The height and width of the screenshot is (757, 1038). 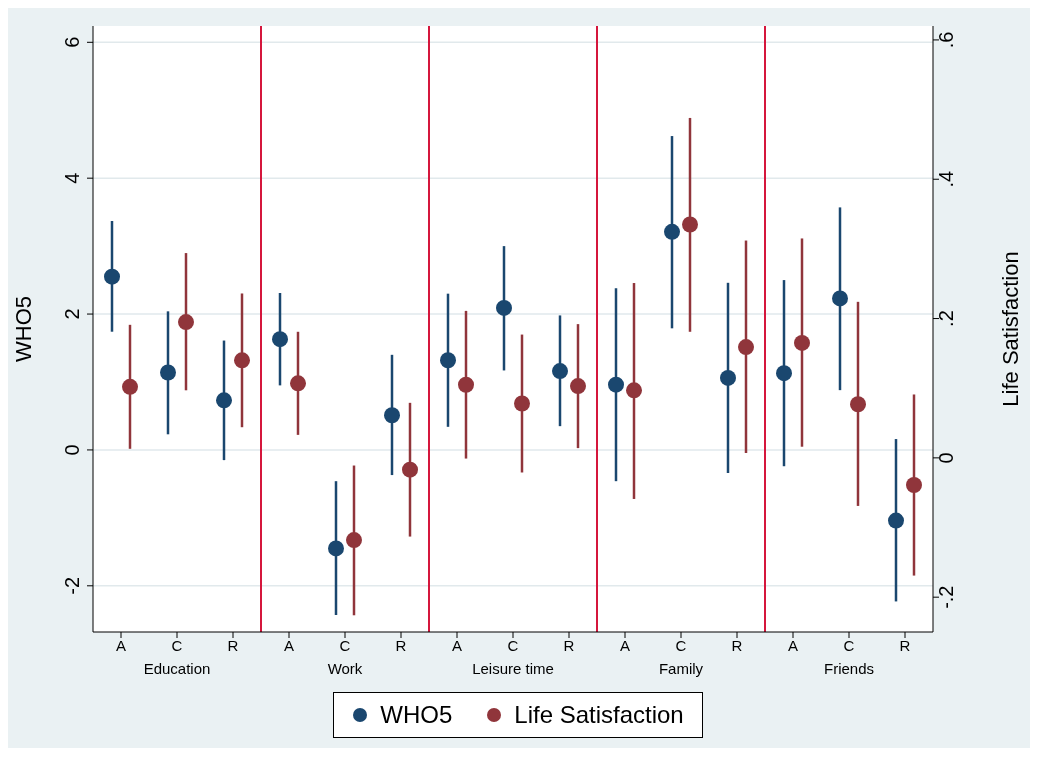 I want to click on y-axis-title: WHO5, so click(x=23, y=329).